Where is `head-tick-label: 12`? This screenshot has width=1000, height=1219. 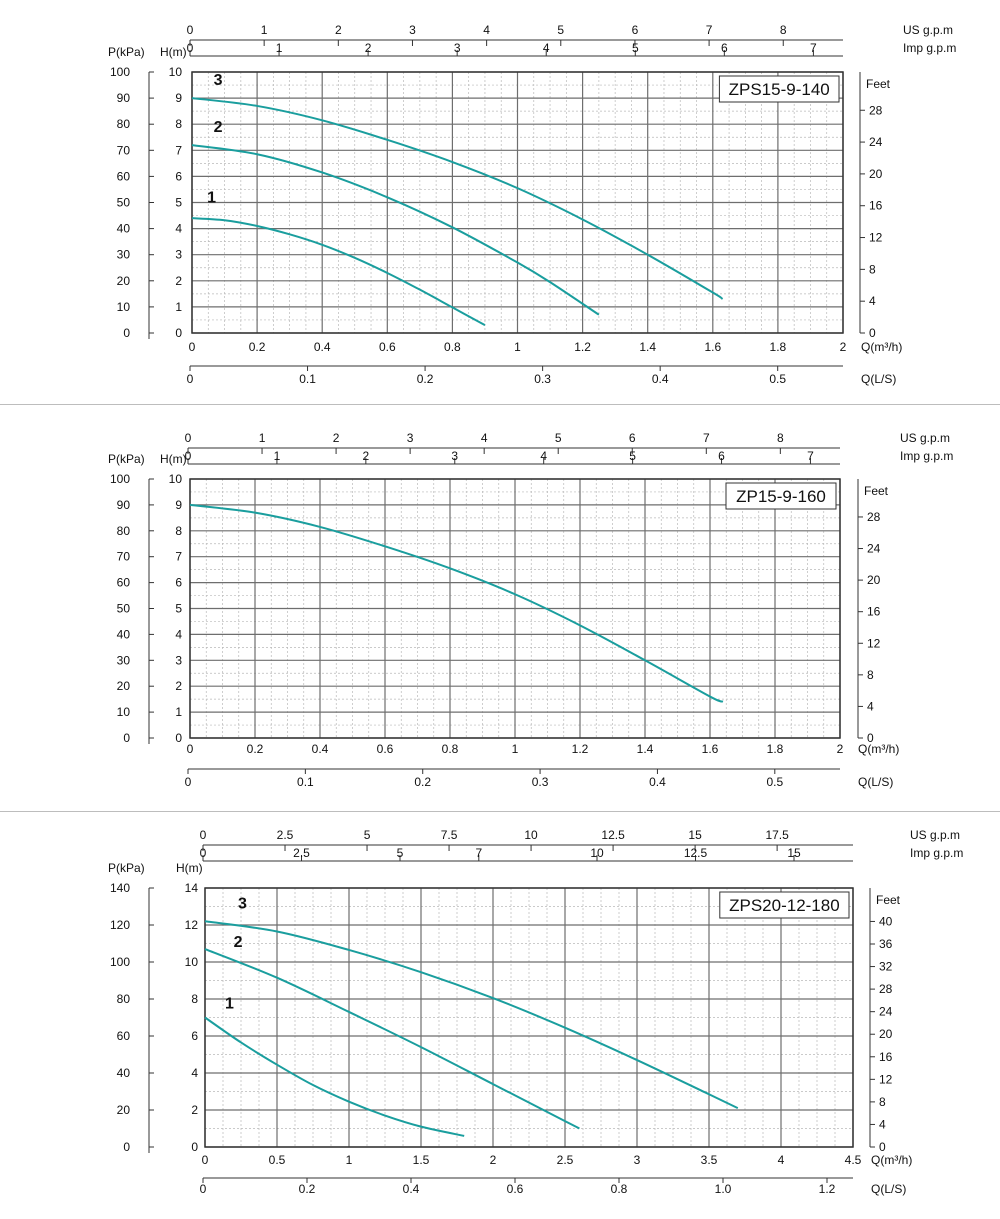
head-tick-label: 12 is located at coordinates (192, 925).